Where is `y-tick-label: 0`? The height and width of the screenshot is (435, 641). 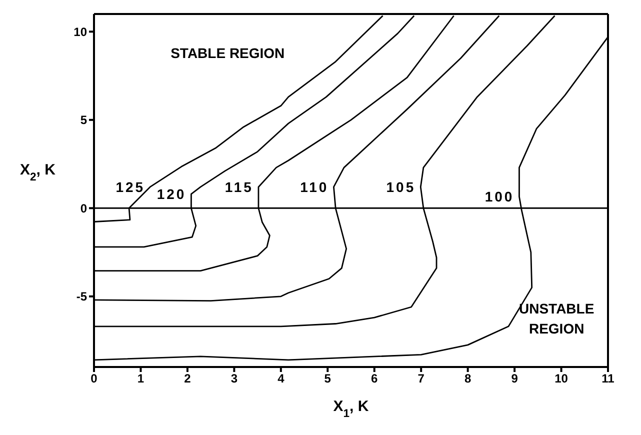
y-tick-label: 0 is located at coordinates (84, 208).